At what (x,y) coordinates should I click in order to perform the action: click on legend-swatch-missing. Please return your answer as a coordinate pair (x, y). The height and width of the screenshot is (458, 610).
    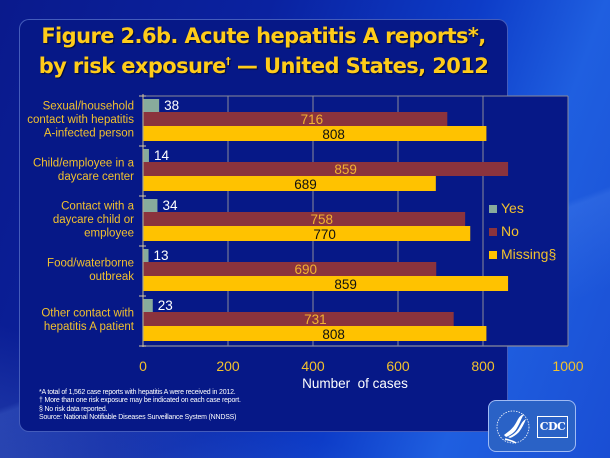
    Looking at the image, I should click on (493, 255).